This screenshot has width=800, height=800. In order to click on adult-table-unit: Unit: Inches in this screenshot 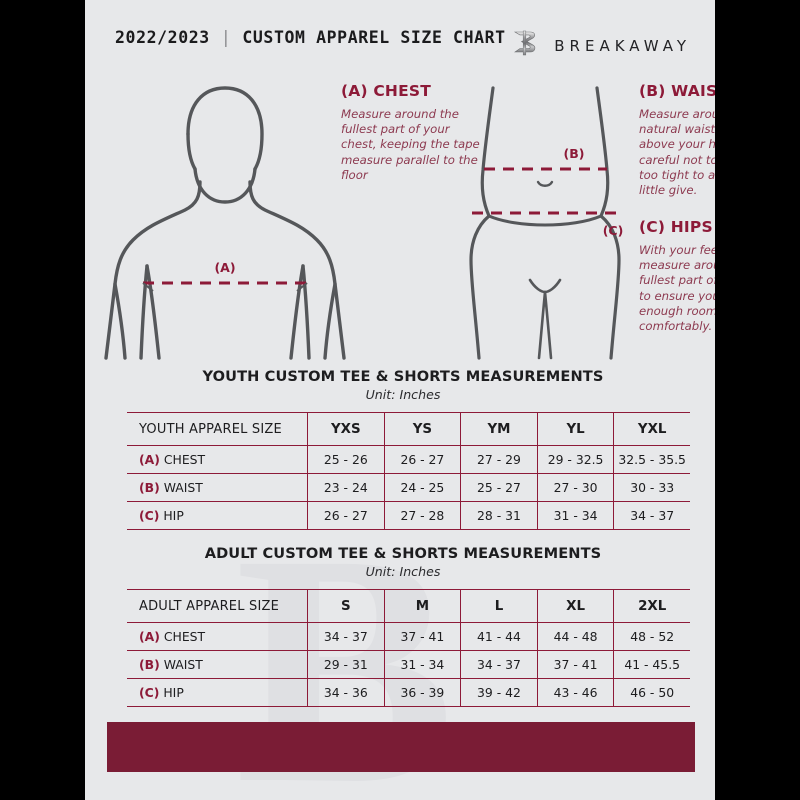, I will do `click(403, 571)`.